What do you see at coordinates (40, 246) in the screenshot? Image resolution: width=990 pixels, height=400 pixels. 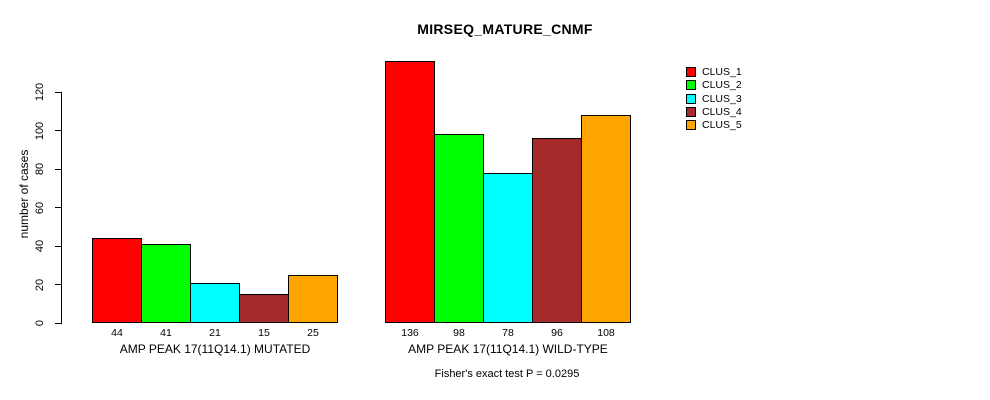 I see `y-axis-tick-label: 40` at bounding box center [40, 246].